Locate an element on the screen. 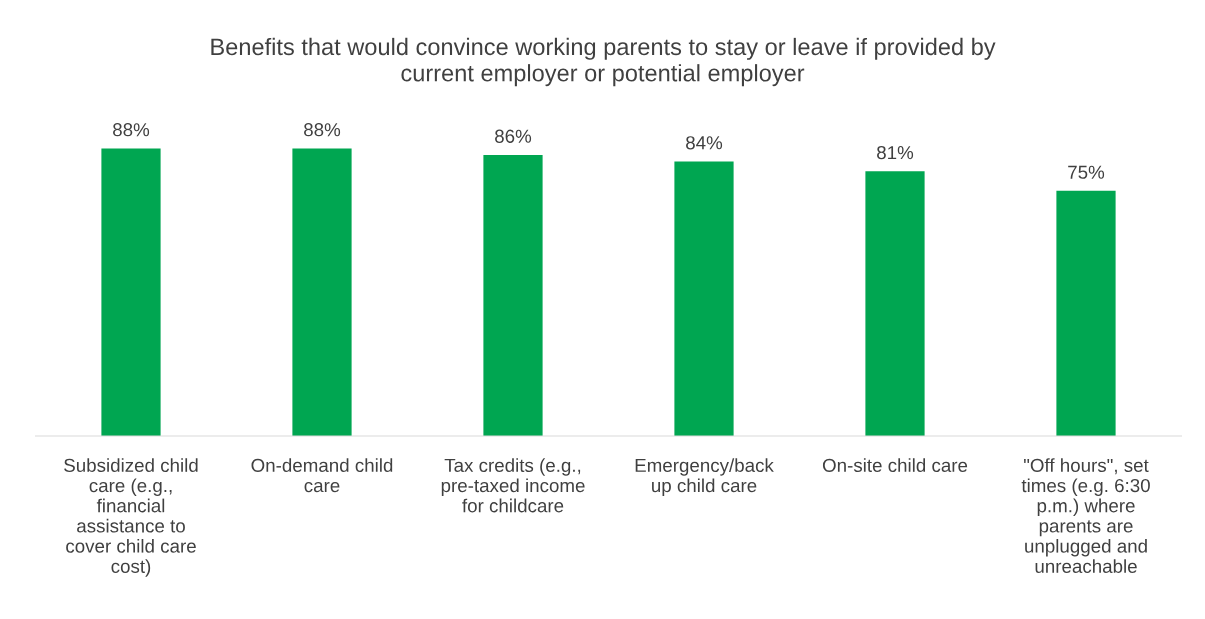 Image resolution: width=1205 pixels, height=619 pixels. x-tick-label: On-demand child care is located at coordinates (322, 475).